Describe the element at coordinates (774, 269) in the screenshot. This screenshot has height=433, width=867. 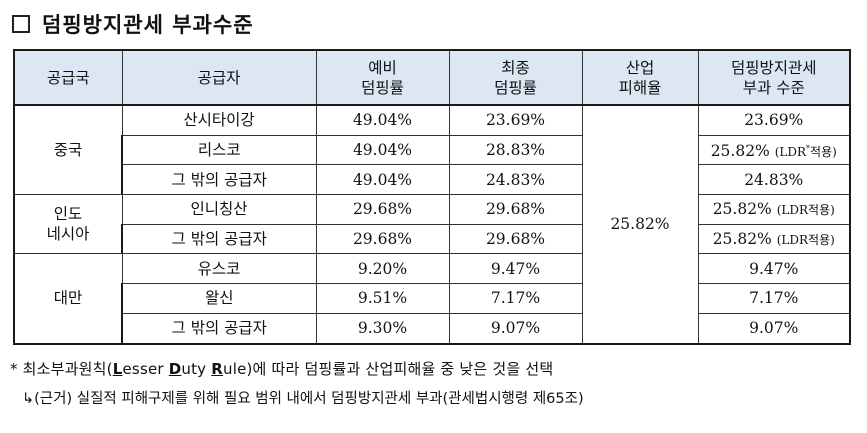
I see `duty-cell: 9.47%` at that location.